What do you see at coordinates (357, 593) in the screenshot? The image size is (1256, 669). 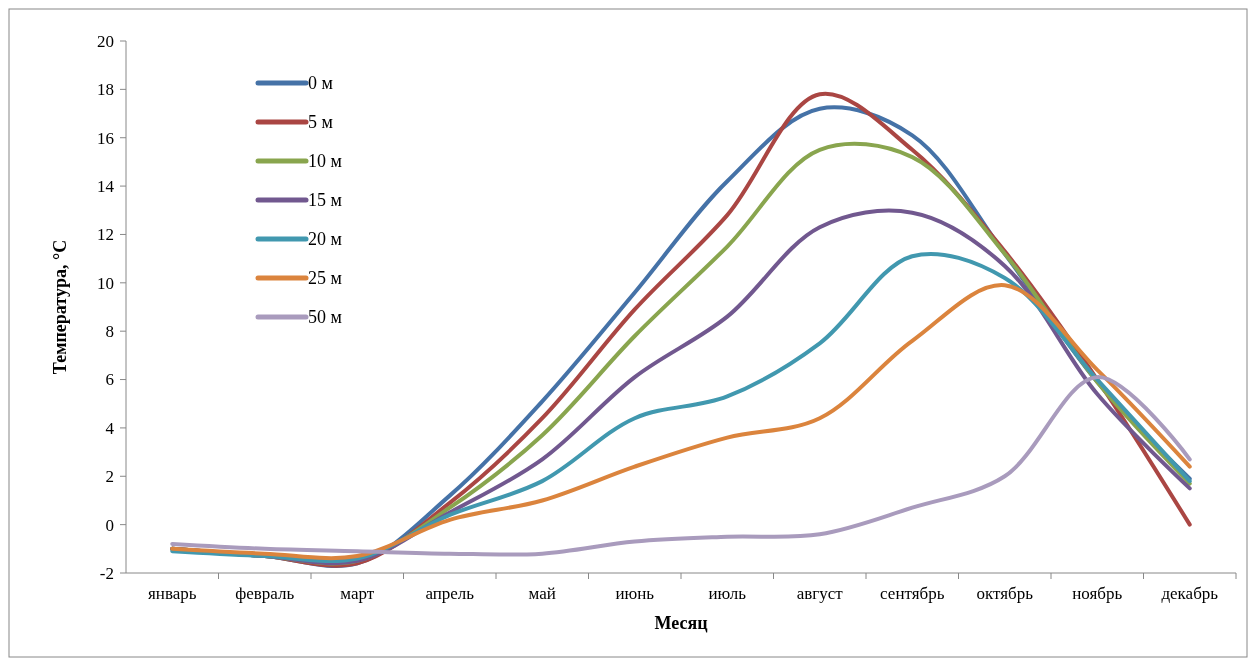 I see `x-tick-label: март` at bounding box center [357, 593].